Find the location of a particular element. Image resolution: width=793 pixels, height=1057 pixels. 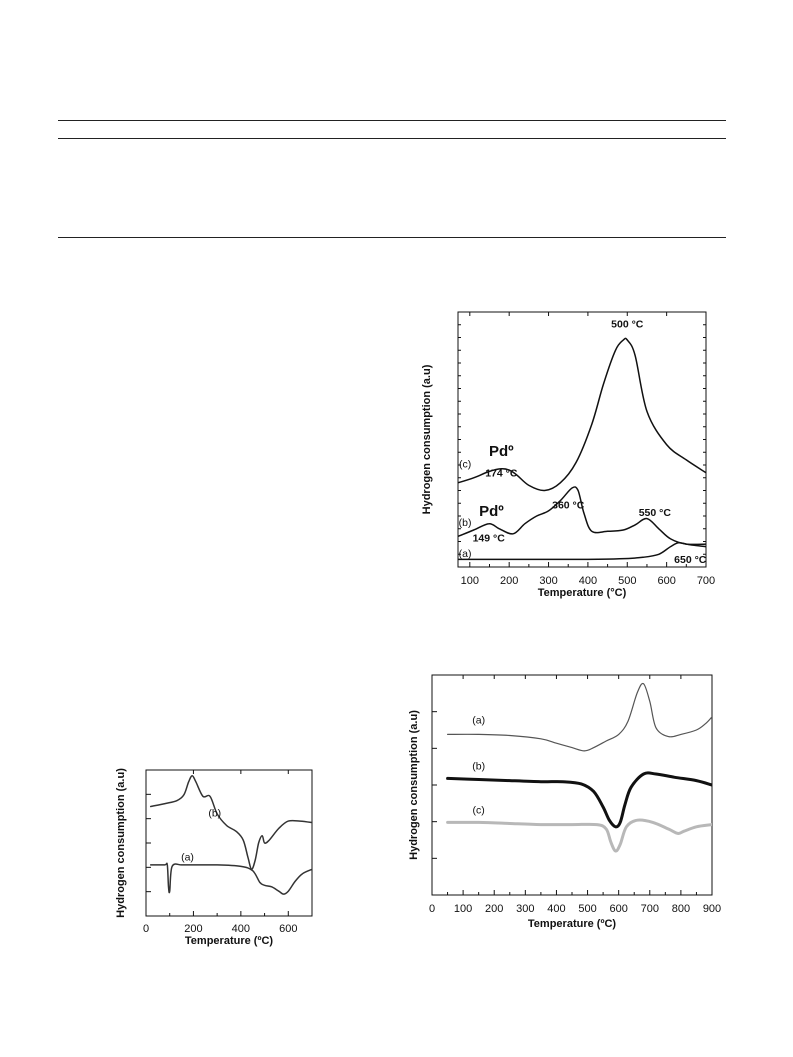

peak-annotation: 550 °C is located at coordinates (655, 513).